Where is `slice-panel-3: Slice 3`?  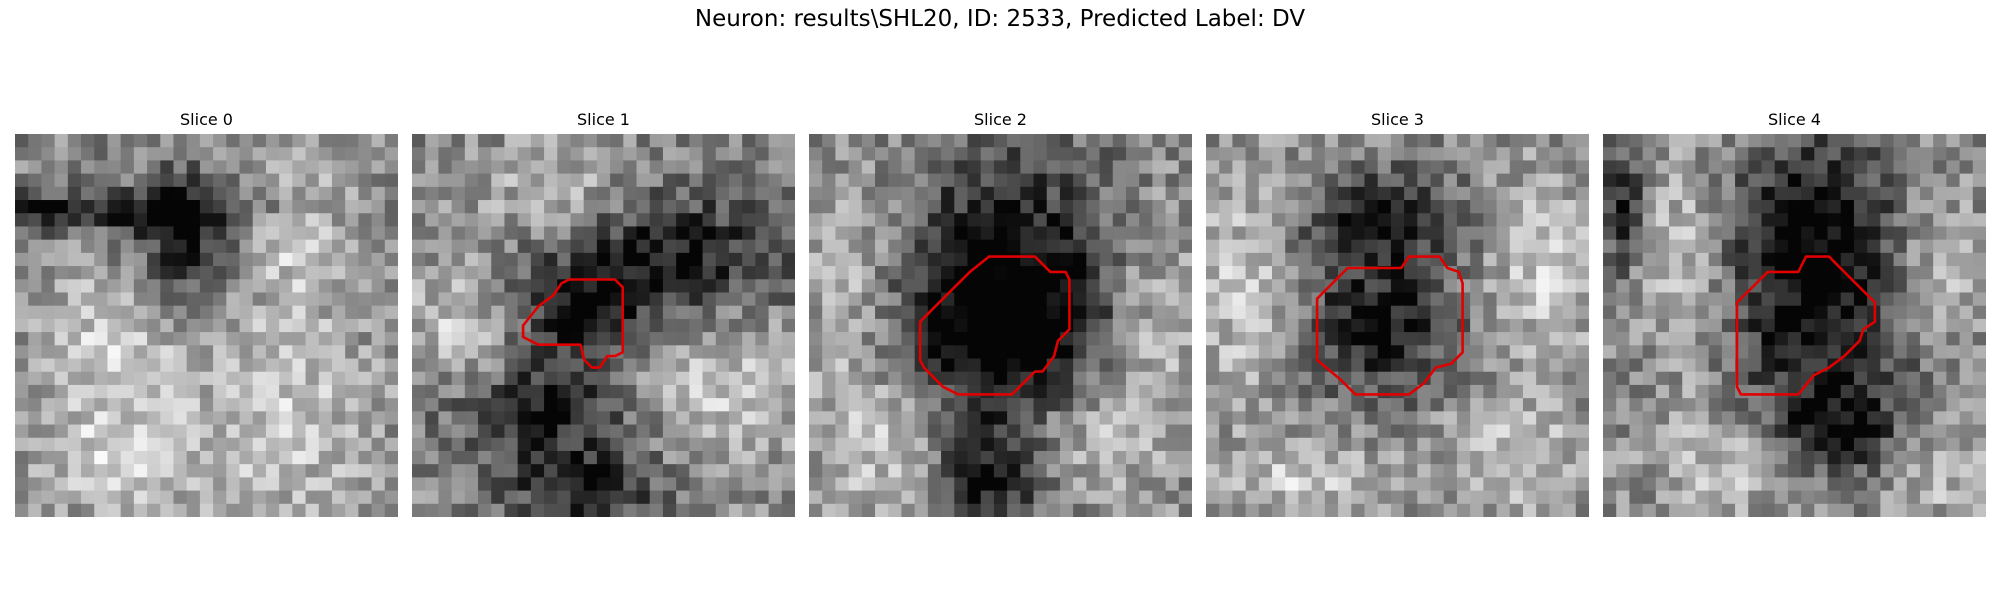
slice-panel-3: Slice 3 is located at coordinates (1397, 311).